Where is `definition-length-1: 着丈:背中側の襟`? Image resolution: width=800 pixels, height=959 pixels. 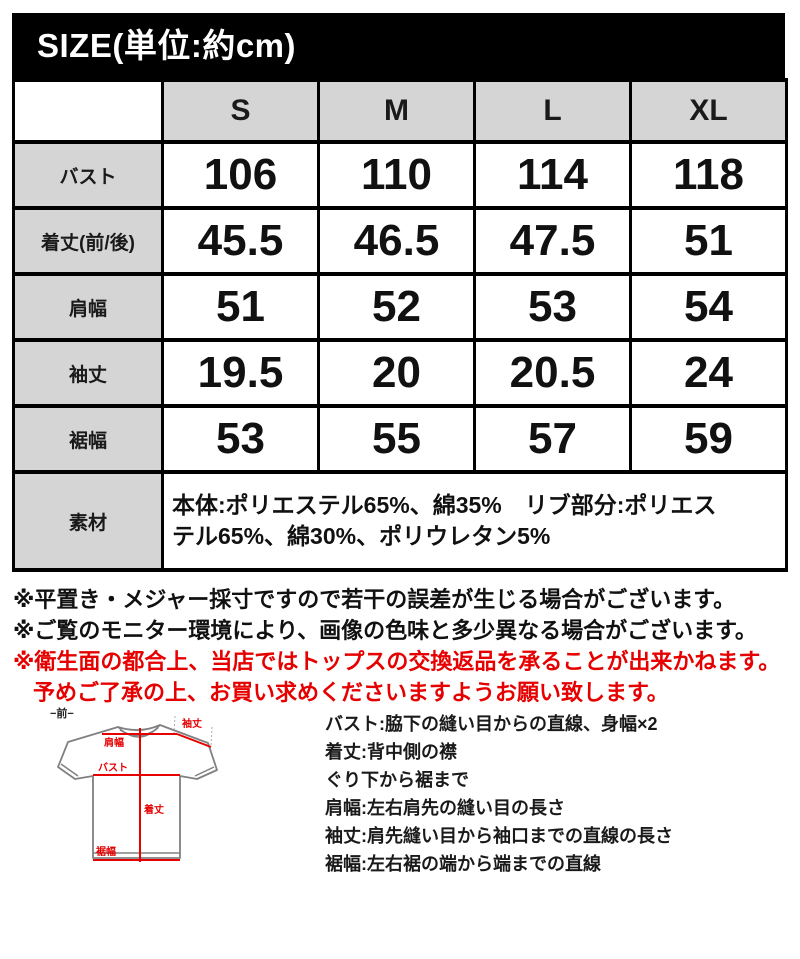
definition-length-1: 着丈:背中側の襟 is located at coordinates (391, 752).